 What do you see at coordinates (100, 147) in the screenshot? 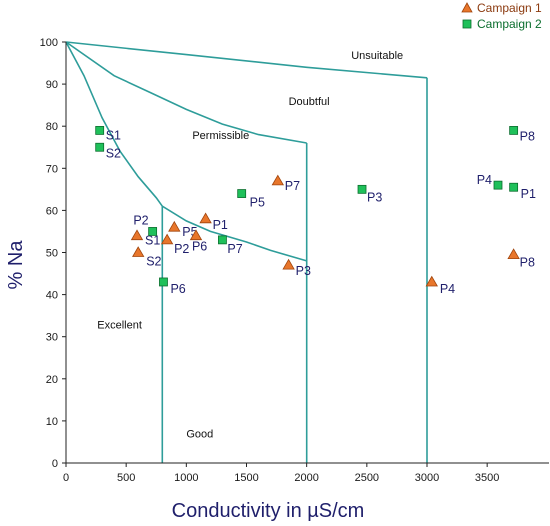
I see `campaign-2-point-s2` at bounding box center [100, 147].